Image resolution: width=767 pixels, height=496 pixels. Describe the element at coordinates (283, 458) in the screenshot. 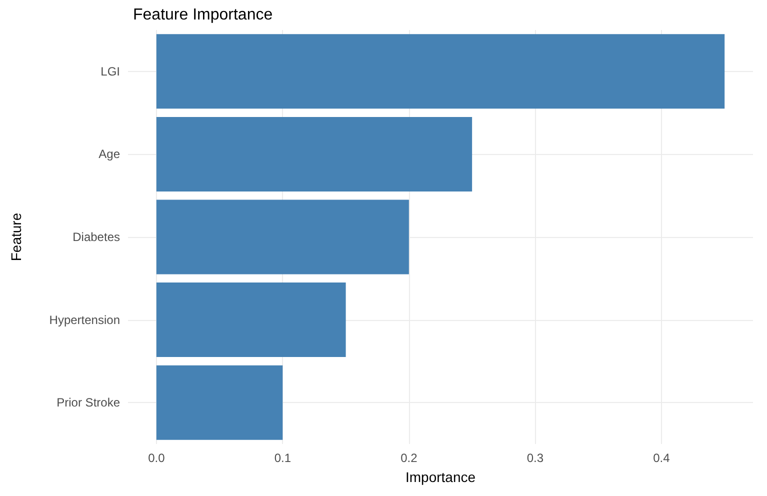

I see `x-tick-label: 0.1` at that location.